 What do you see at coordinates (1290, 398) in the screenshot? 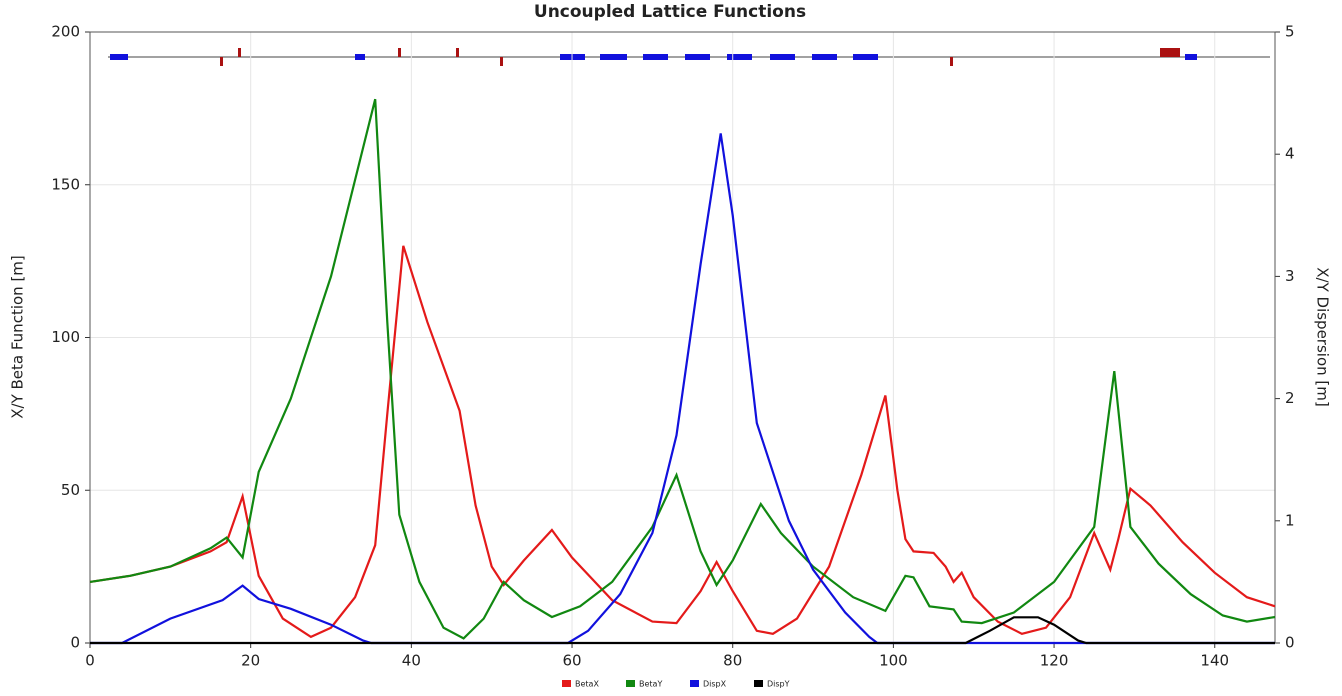
I see `y2-tick-label: 2` at bounding box center [1290, 398].